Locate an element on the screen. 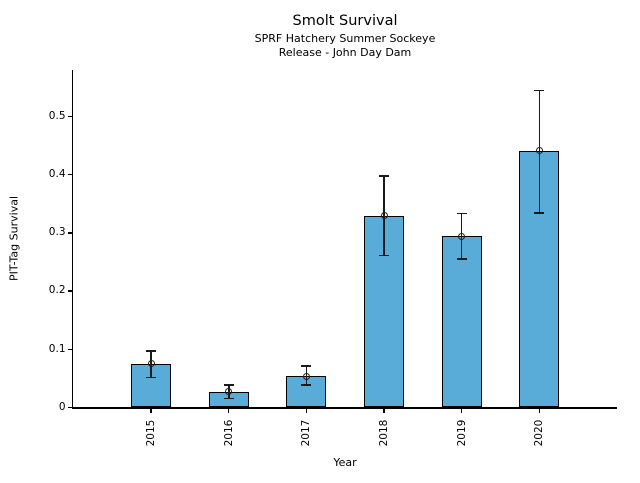 Image resolution: width=640 pixels, height=483 pixels. y-tick-label: 0.5 is located at coordinates (57, 116).